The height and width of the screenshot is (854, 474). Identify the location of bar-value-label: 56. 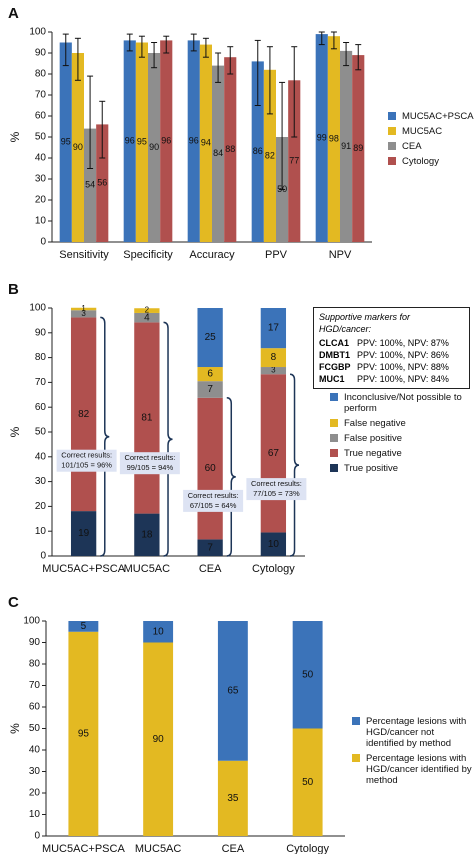
(102, 183).